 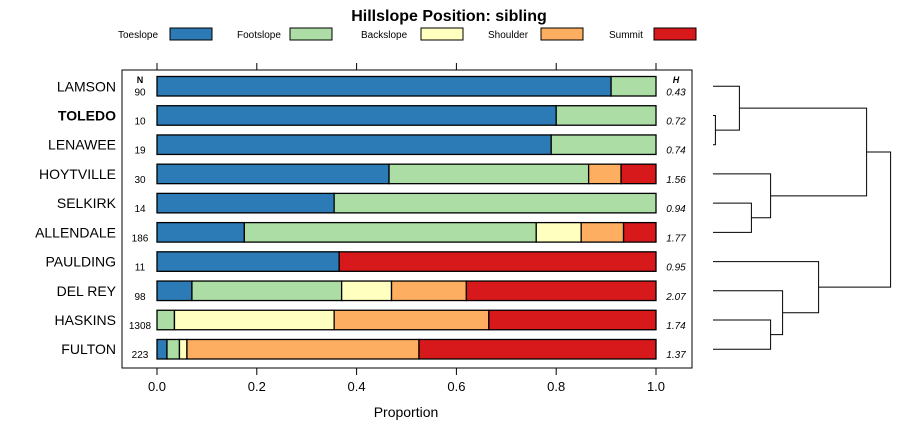 What do you see at coordinates (676, 209) in the screenshot?
I see `h-value: 0.94` at bounding box center [676, 209].